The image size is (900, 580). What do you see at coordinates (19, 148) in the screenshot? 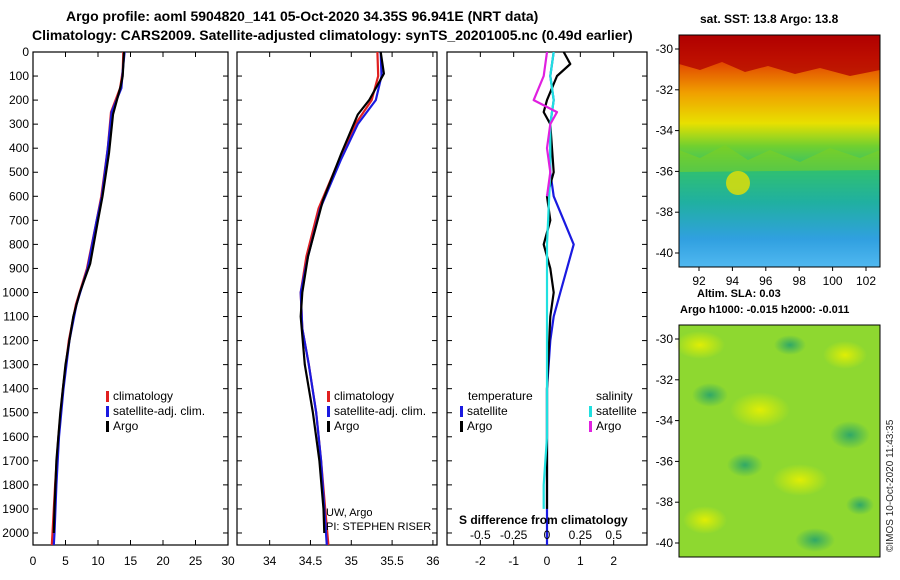
I see `y-tick-label: 400` at bounding box center [19, 148].